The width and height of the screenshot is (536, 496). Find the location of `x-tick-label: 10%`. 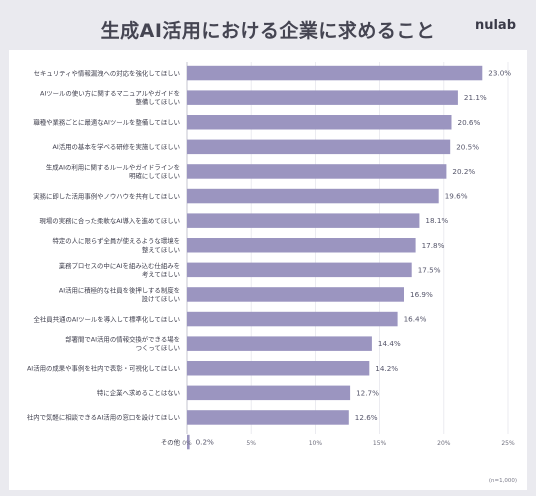

x-tick-label: 10% is located at coordinates (316, 443).